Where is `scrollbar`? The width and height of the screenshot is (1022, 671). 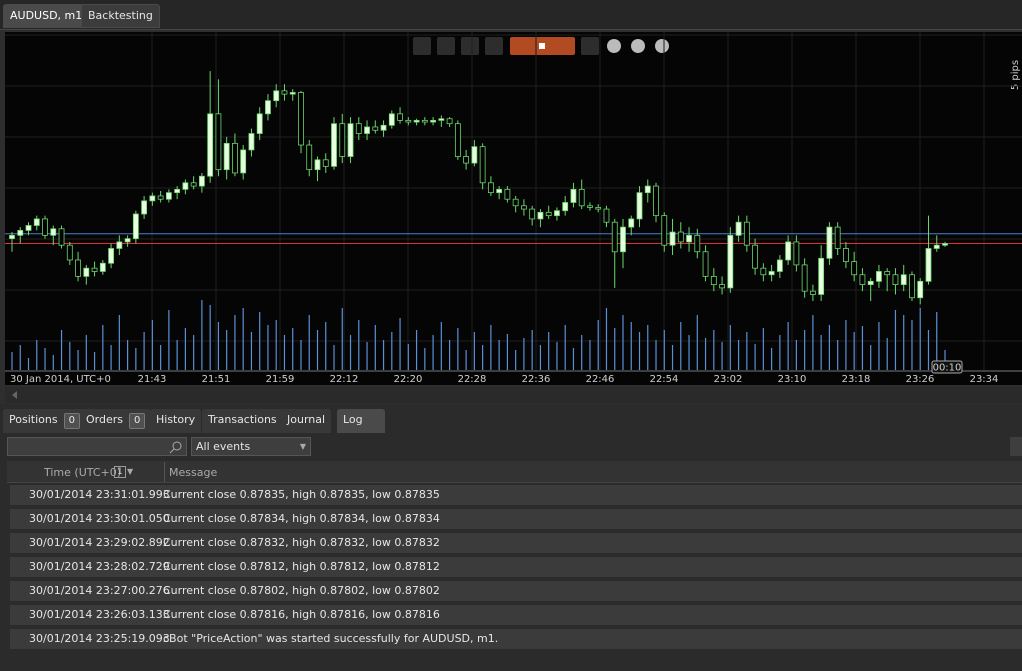
scrollbar is located at coordinates (513, 395).